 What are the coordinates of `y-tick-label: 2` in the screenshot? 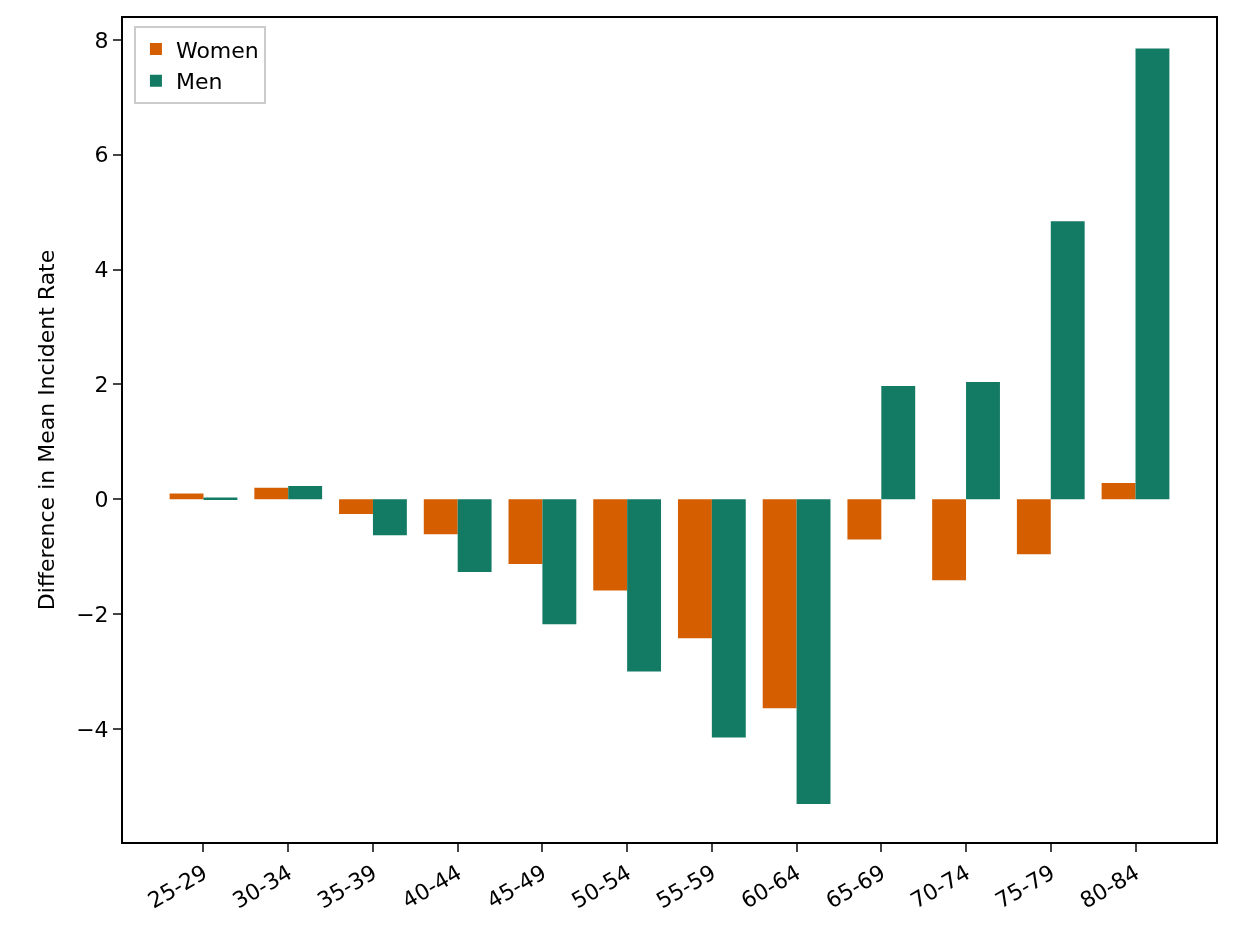 It's located at (101, 385).